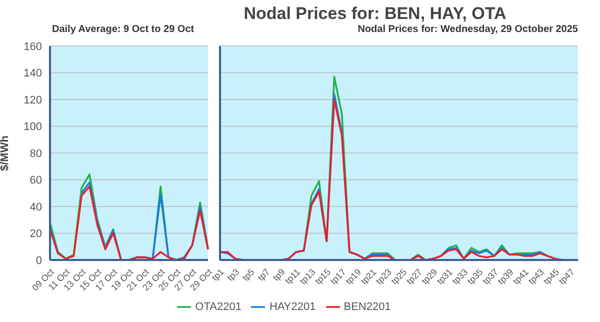 This screenshot has height=322, width=600. What do you see at coordinates (36, 234) in the screenshot?
I see `y-tick-label: 20` at bounding box center [36, 234].